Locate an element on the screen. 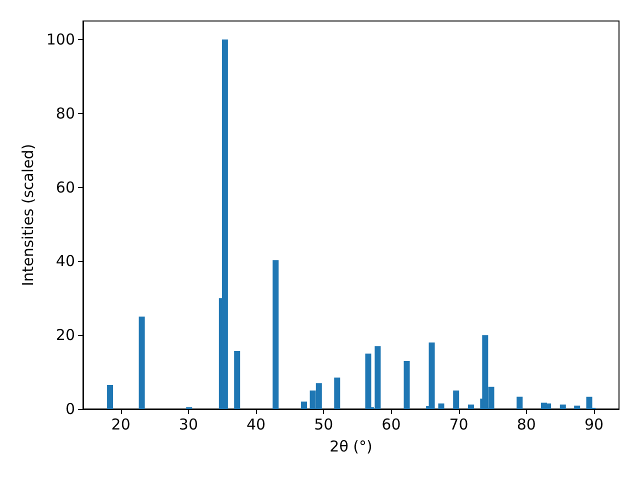 The height and width of the screenshot is (480, 640). y-tick-label: 40 is located at coordinates (65, 261).